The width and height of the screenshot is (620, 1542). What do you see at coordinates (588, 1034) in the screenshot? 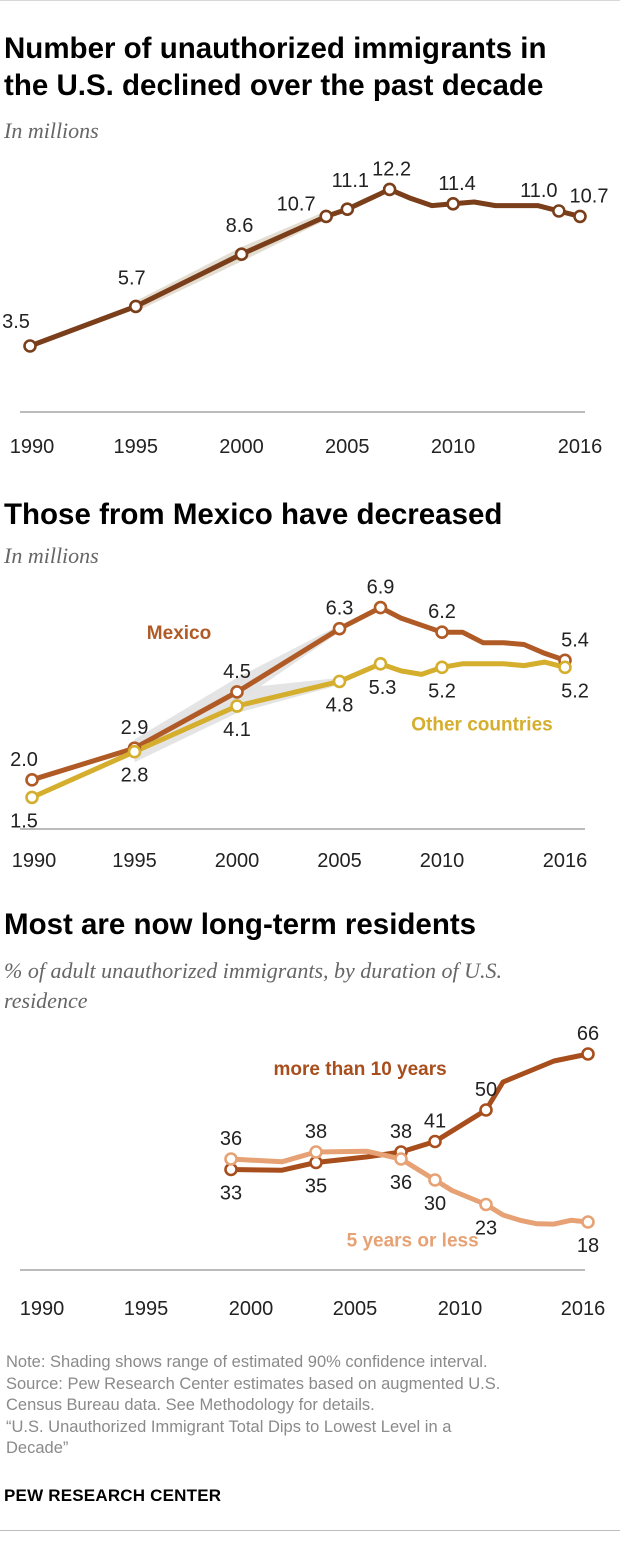
I see `data-label: 66` at bounding box center [588, 1034].